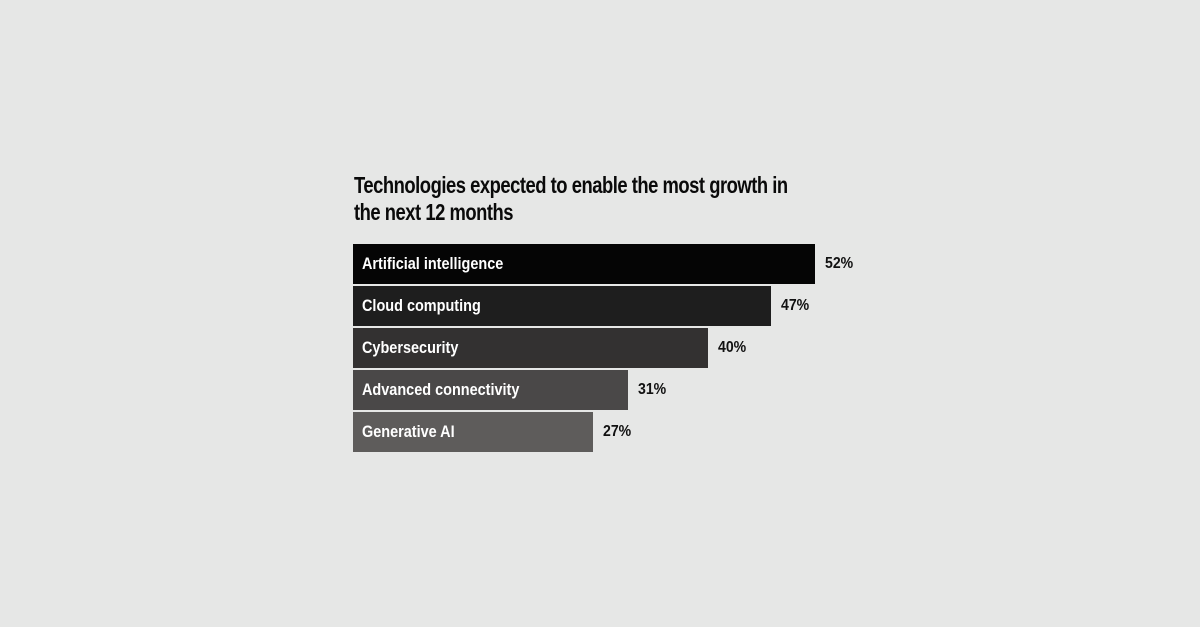 This screenshot has height=627, width=1200. What do you see at coordinates (794, 305) in the screenshot?
I see `bar-value-label: 47%` at bounding box center [794, 305].